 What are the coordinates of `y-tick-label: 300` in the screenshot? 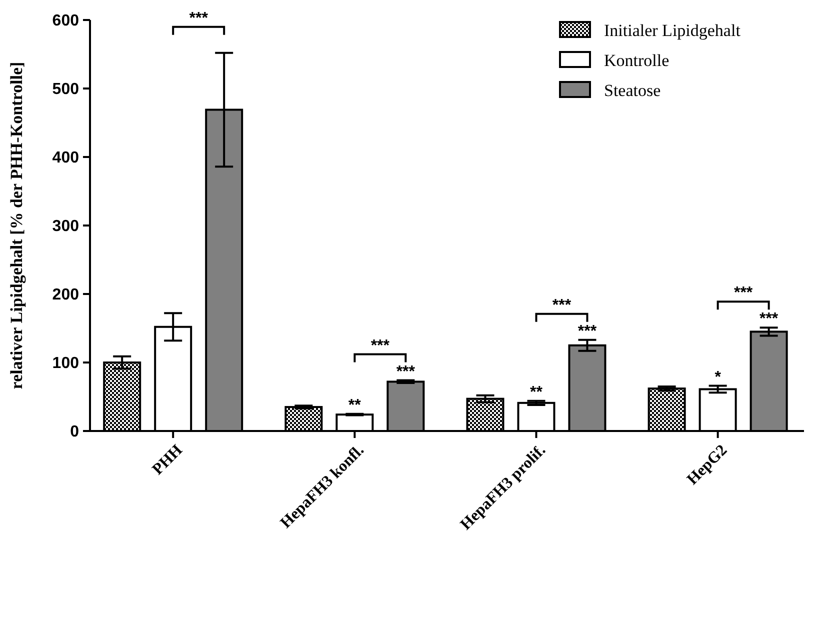 It's located at (66, 227).